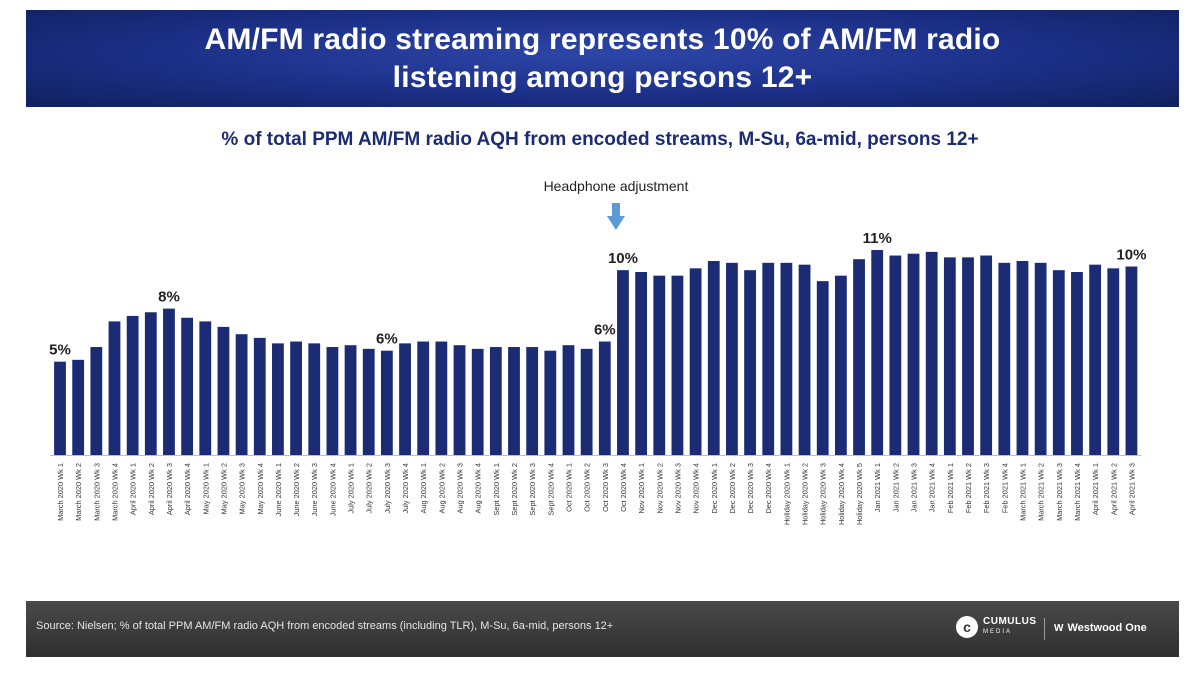 Image resolution: width=1200 pixels, height=691 pixels. I want to click on x-tick-label: Dec 2020 Wk 1, so click(714, 488).